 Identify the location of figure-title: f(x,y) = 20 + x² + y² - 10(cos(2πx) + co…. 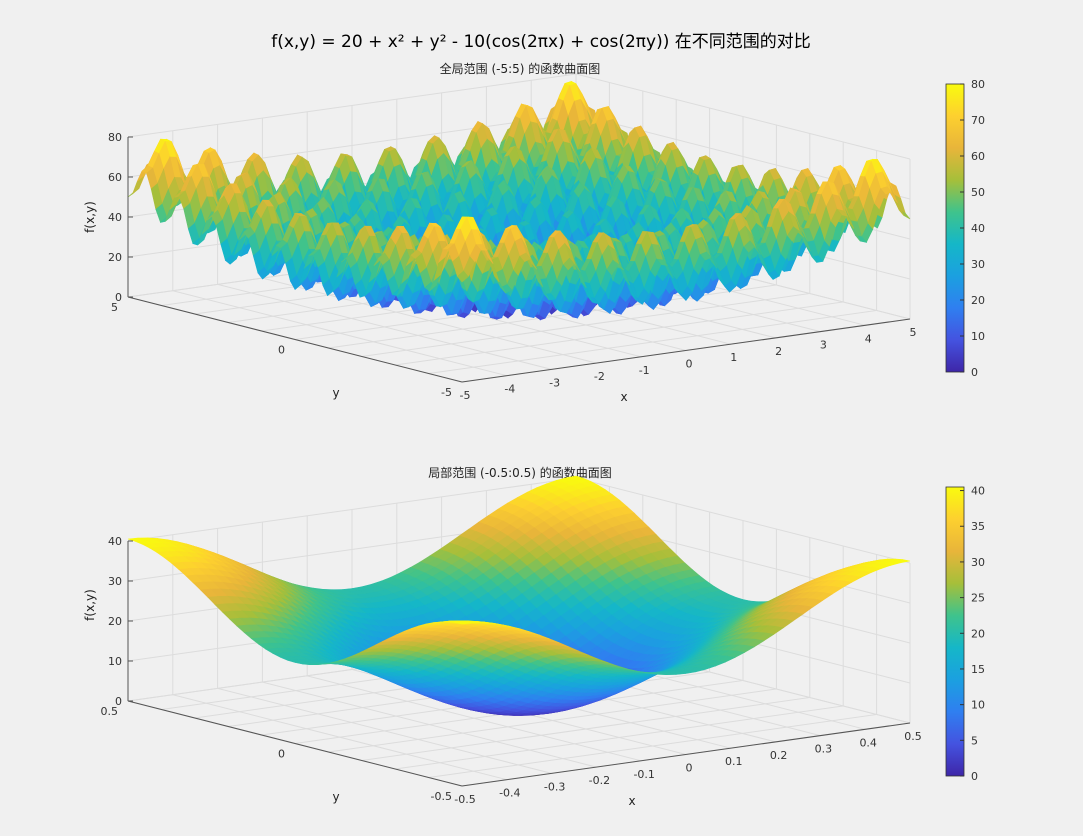
(541, 42).